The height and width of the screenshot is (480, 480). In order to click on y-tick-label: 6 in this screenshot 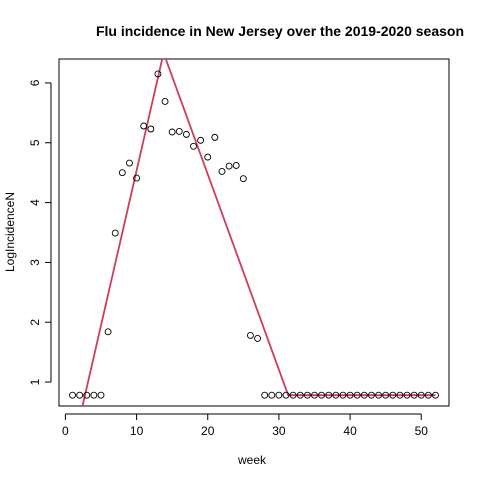, I will do `click(35, 82)`.